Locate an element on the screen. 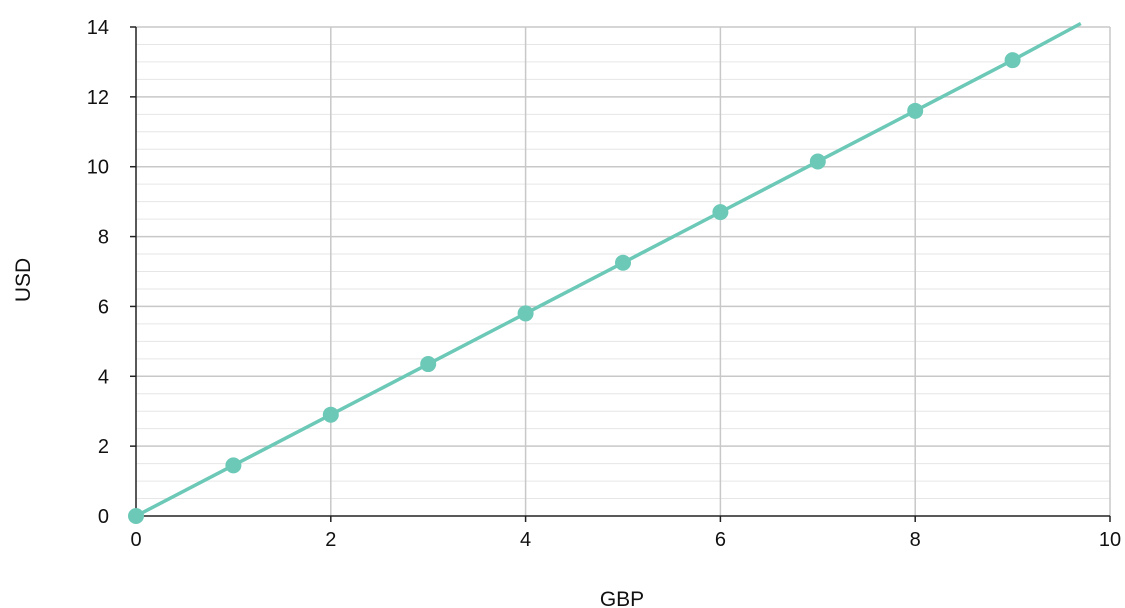 The width and height of the screenshot is (1125, 608). x-tick-label: 0 is located at coordinates (135, 540).